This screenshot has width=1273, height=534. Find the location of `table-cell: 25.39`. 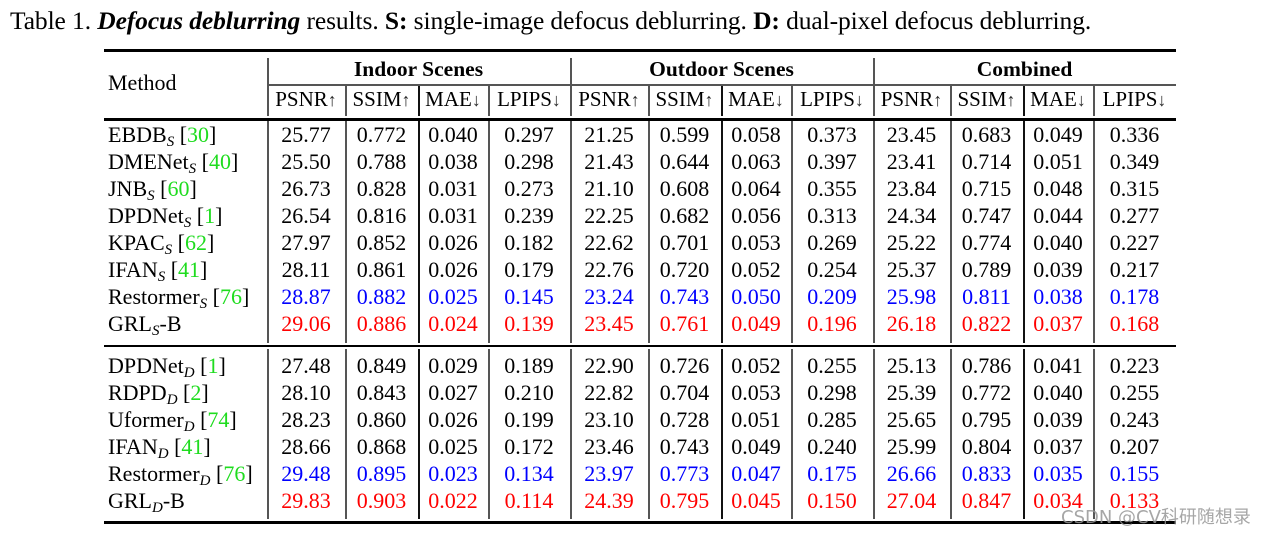

table-cell: 25.39 is located at coordinates (911, 392).